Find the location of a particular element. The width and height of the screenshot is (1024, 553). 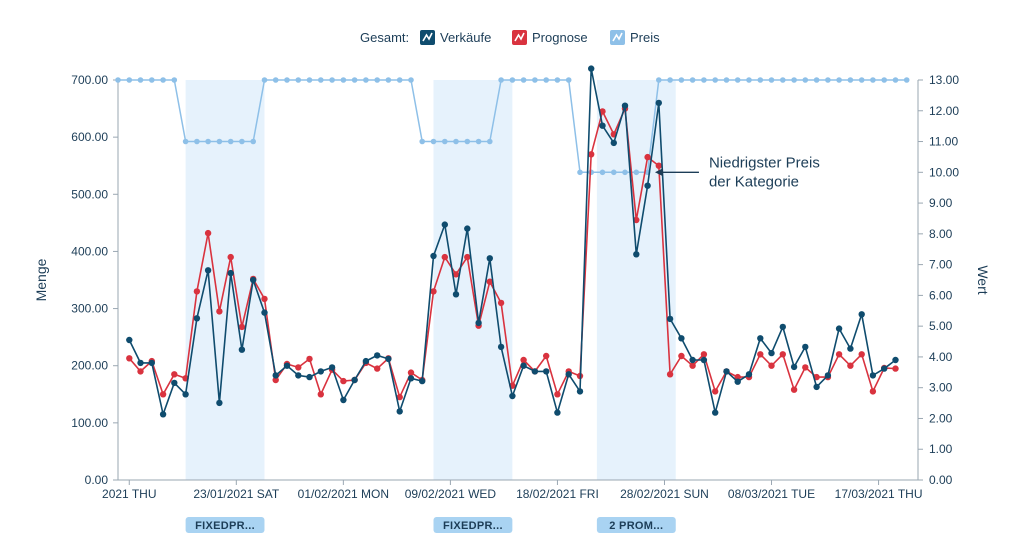

x-tick-label: 01/02/2021 MON is located at coordinates (343, 494).